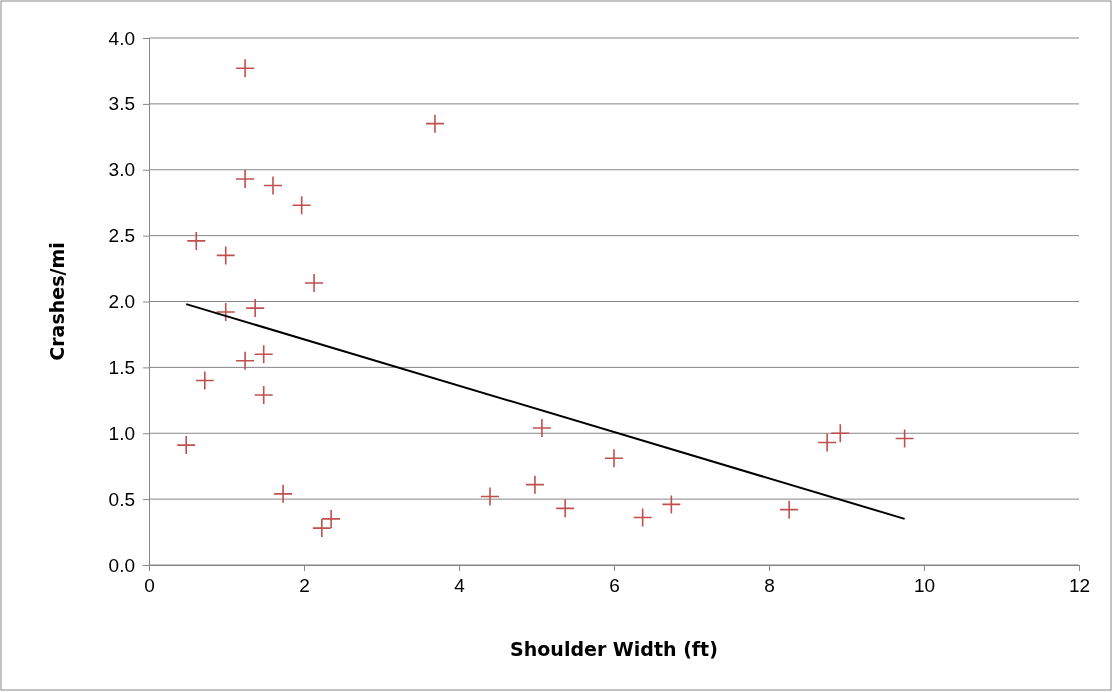 Image resolution: width=1113 pixels, height=692 pixels. Describe the element at coordinates (121, 236) in the screenshot. I see `y-tick-label: 2.5` at that location.